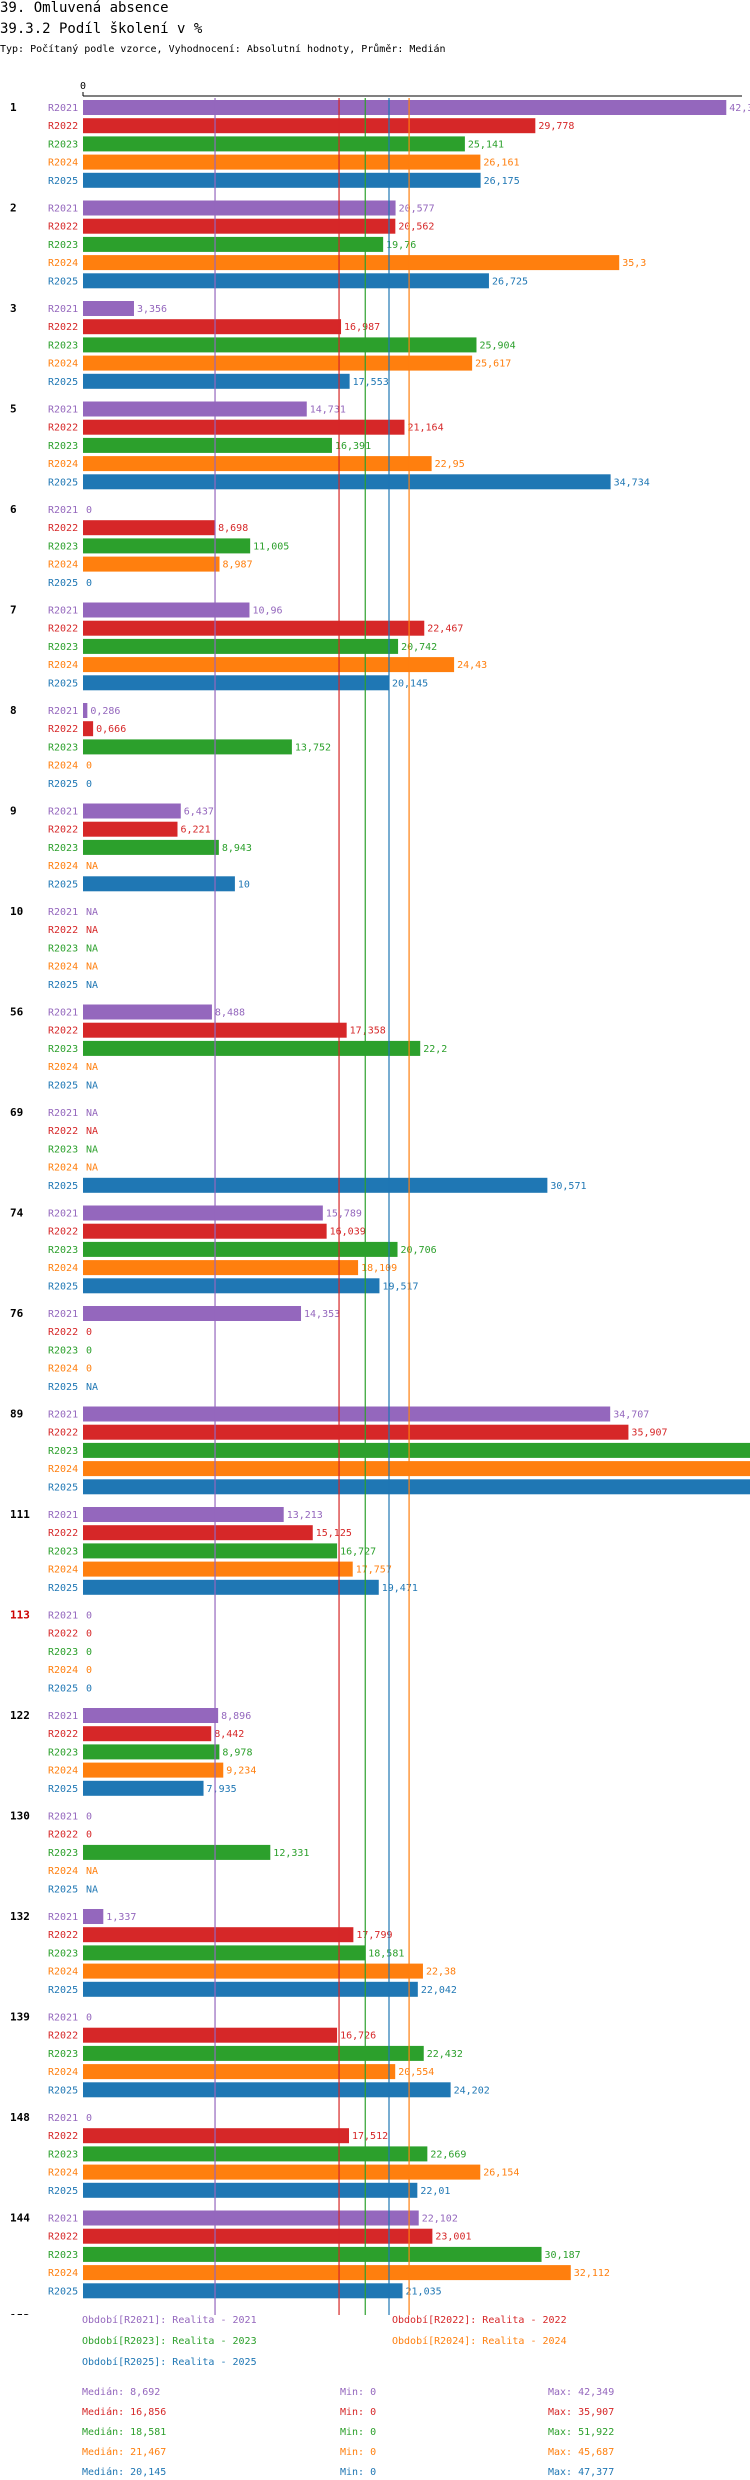  Describe the element at coordinates (419, 647) in the screenshot. I see `data-label: 20,742` at that location.